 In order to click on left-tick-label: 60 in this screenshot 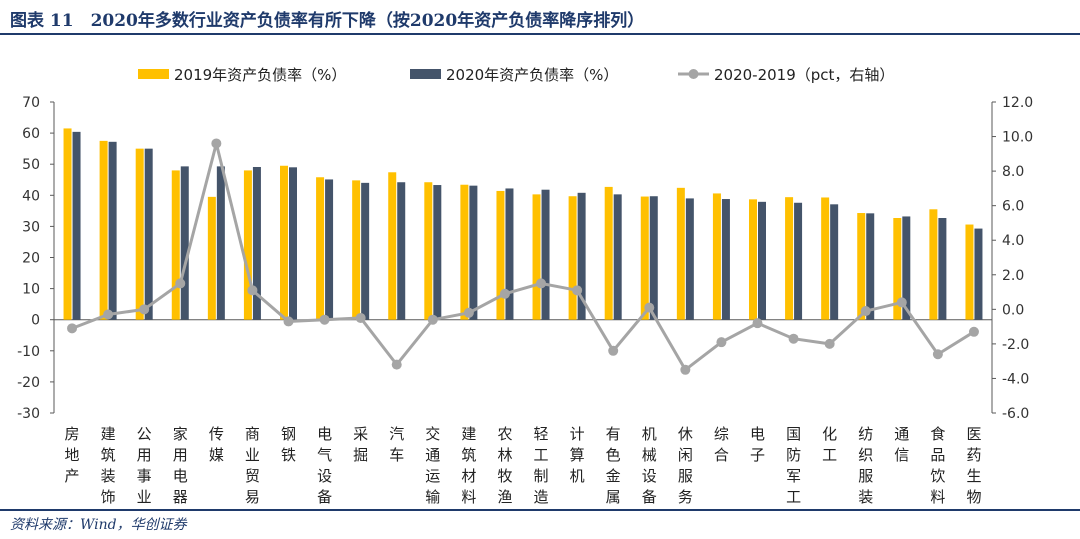, I will do `click(31, 134)`.